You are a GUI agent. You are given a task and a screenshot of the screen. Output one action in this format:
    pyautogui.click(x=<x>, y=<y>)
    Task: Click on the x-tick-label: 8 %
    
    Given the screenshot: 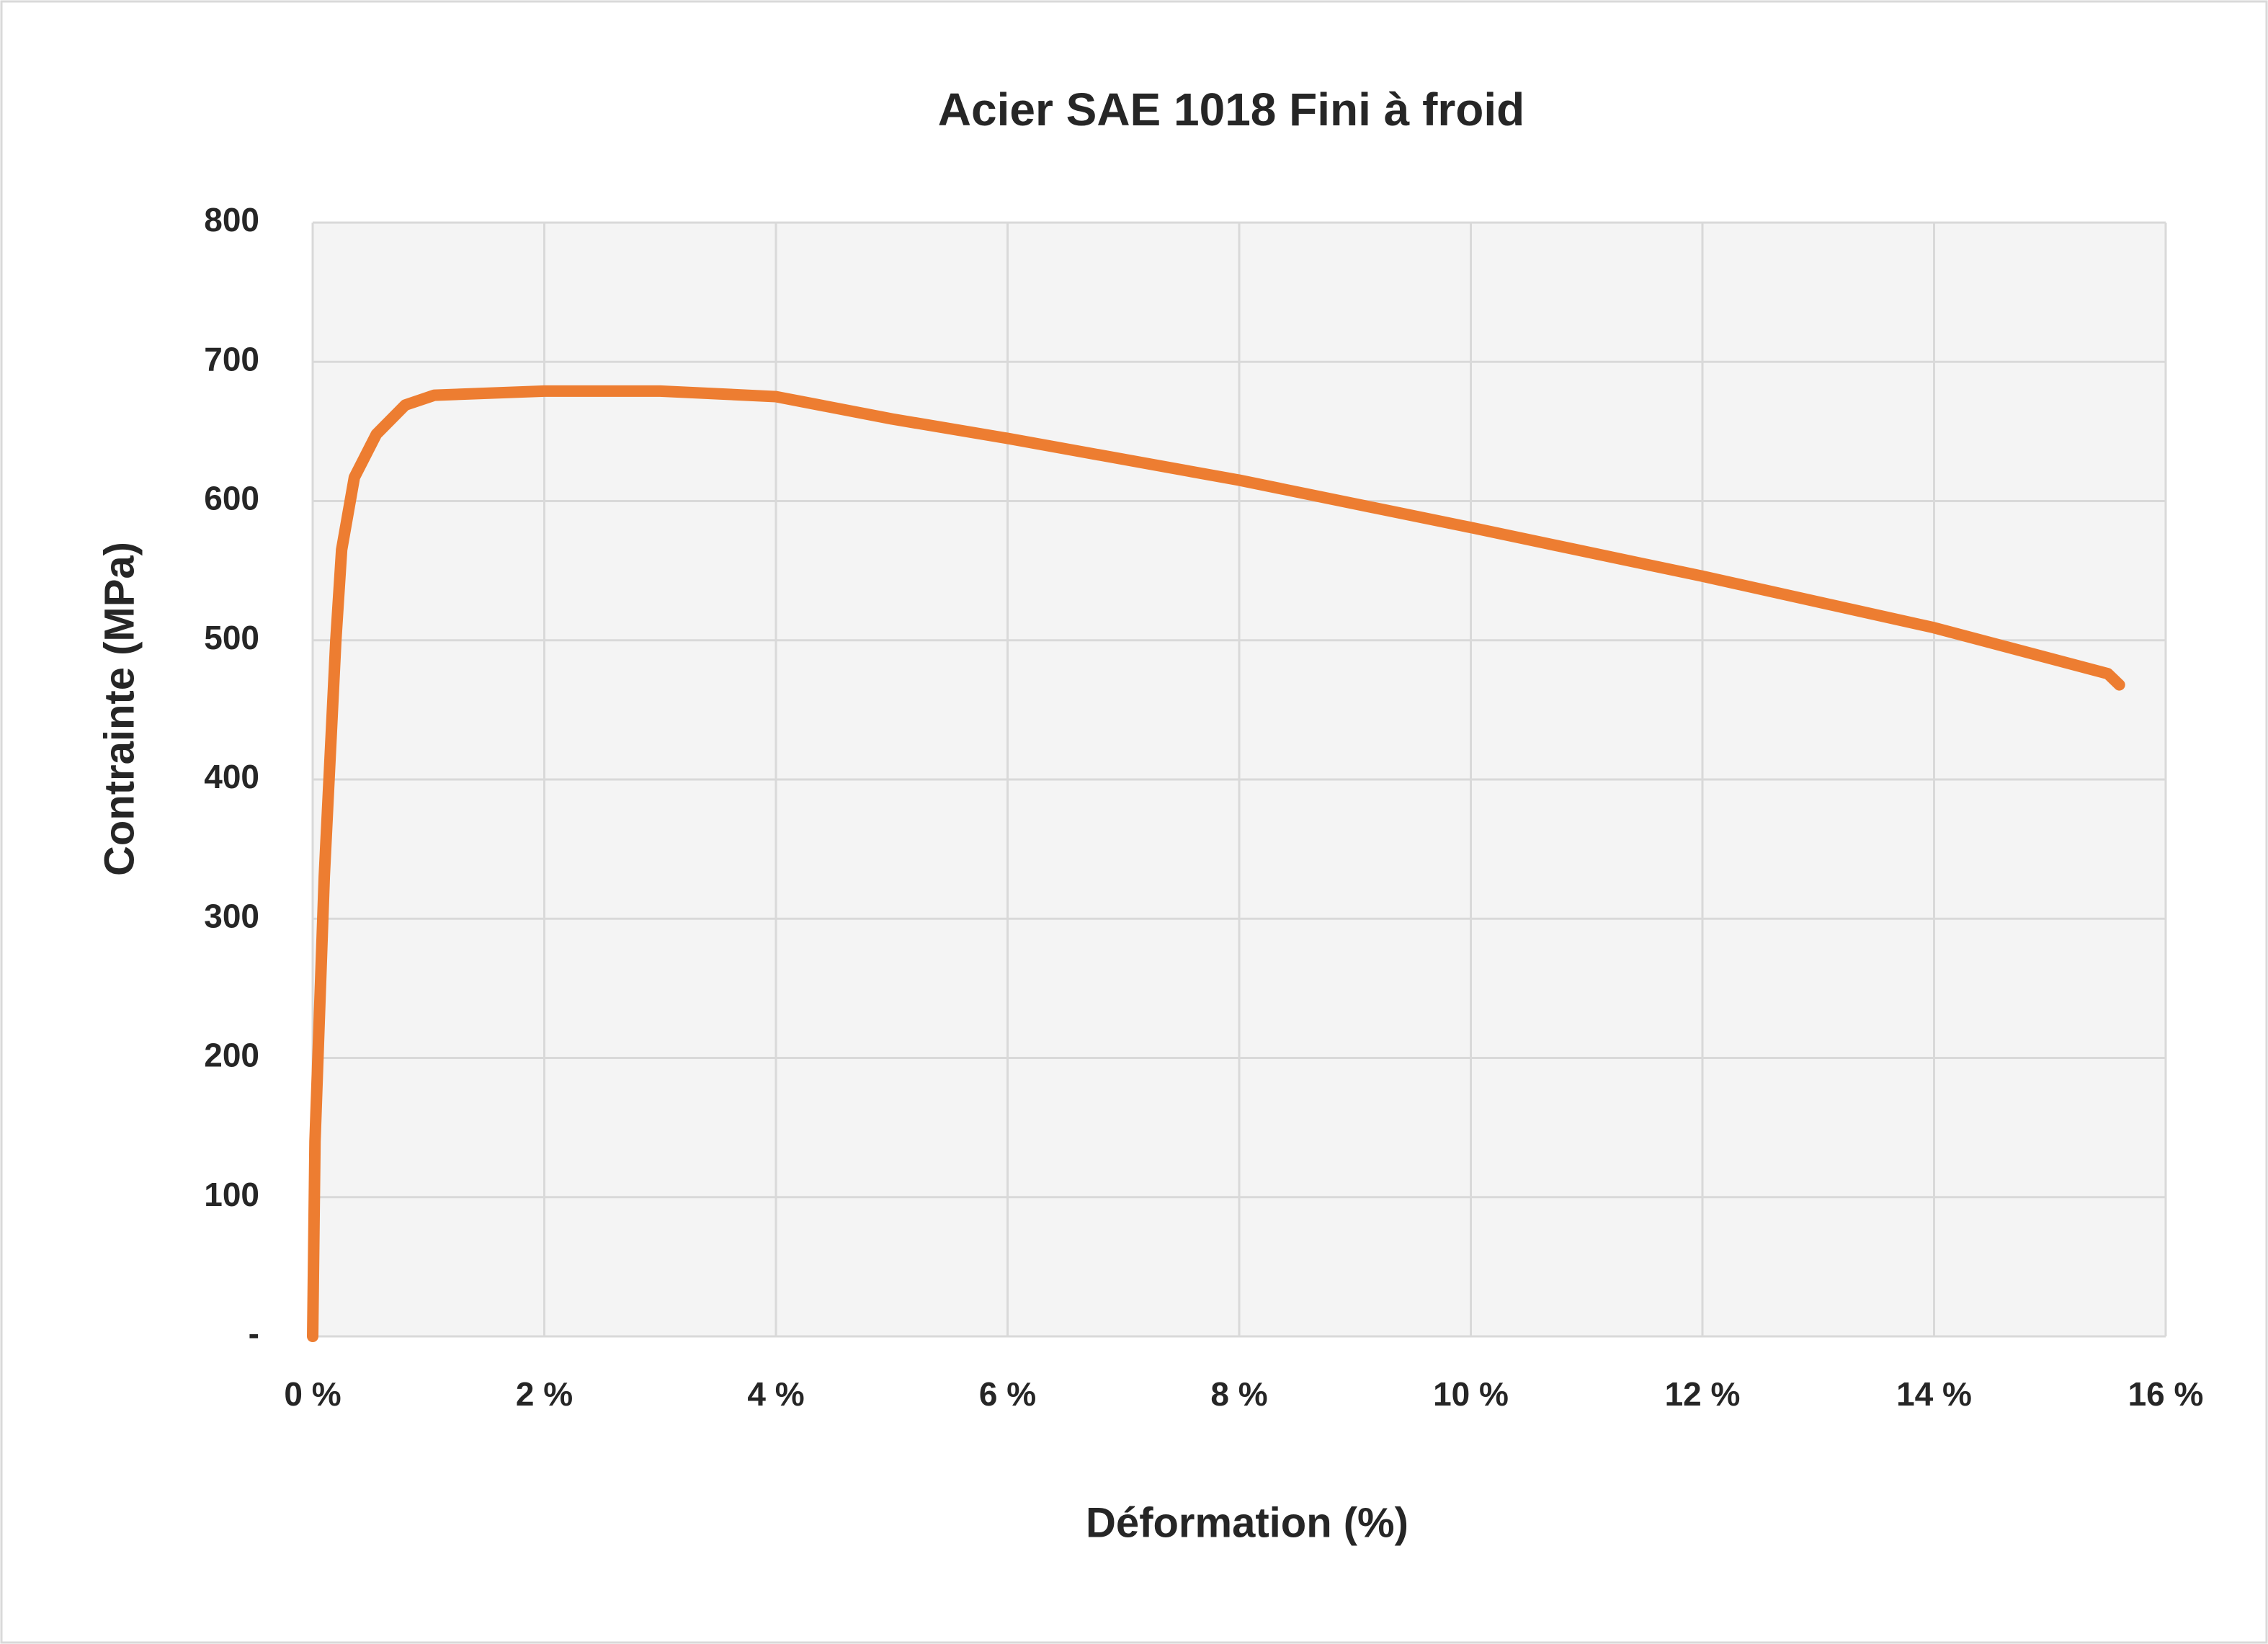 What is the action you would take?
    pyautogui.click(x=1239, y=1394)
    